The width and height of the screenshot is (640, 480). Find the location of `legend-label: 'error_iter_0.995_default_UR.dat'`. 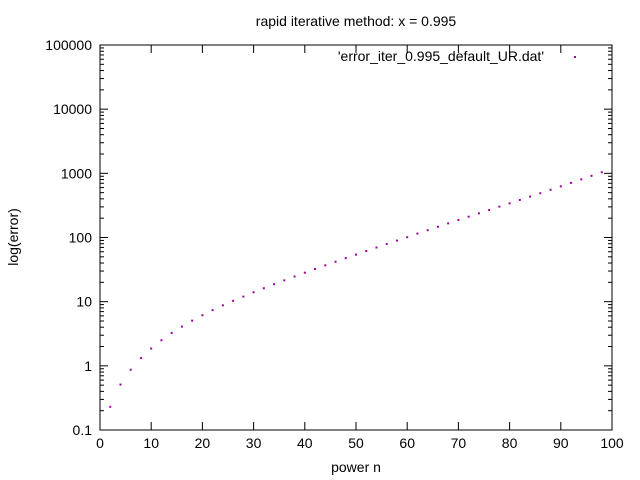

legend-label: 'error_iter_0.995_default_UR.dat' is located at coordinates (441, 56).